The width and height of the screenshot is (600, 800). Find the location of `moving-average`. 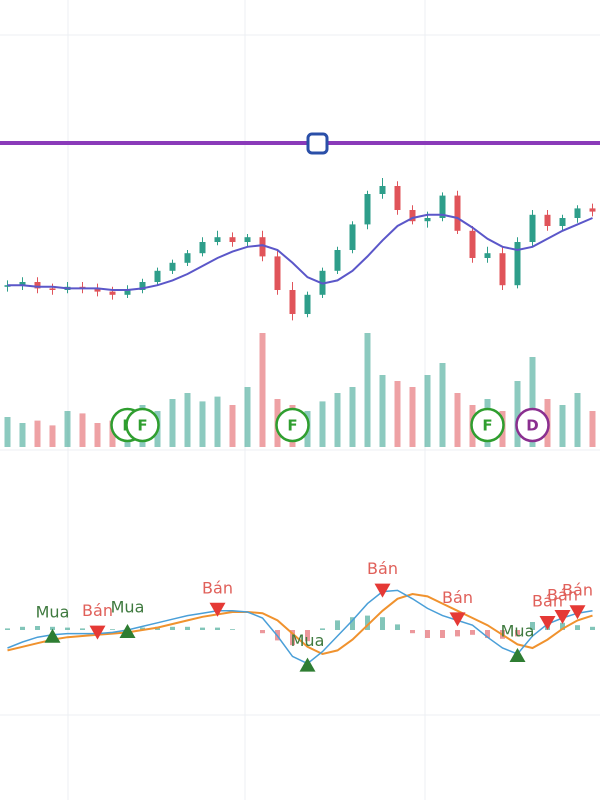

moving-average is located at coordinates (300, 252).